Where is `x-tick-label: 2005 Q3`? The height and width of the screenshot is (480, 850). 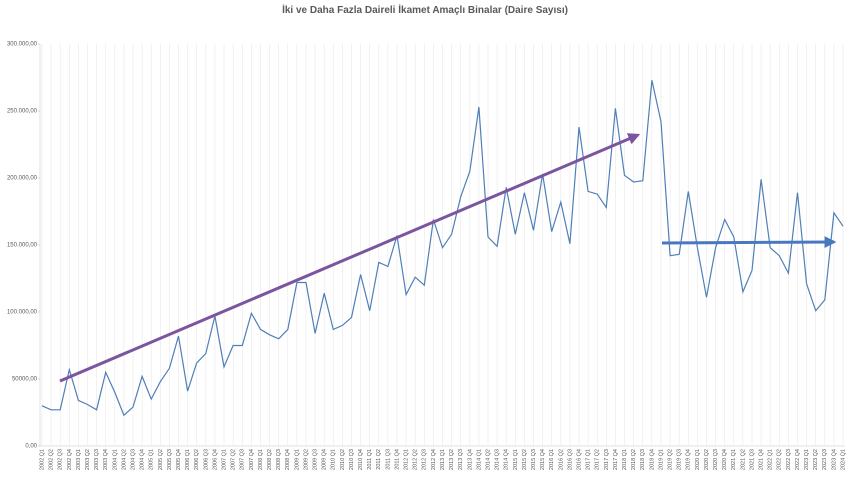 x-tick-label: 2005 Q3 is located at coordinates (170, 459).